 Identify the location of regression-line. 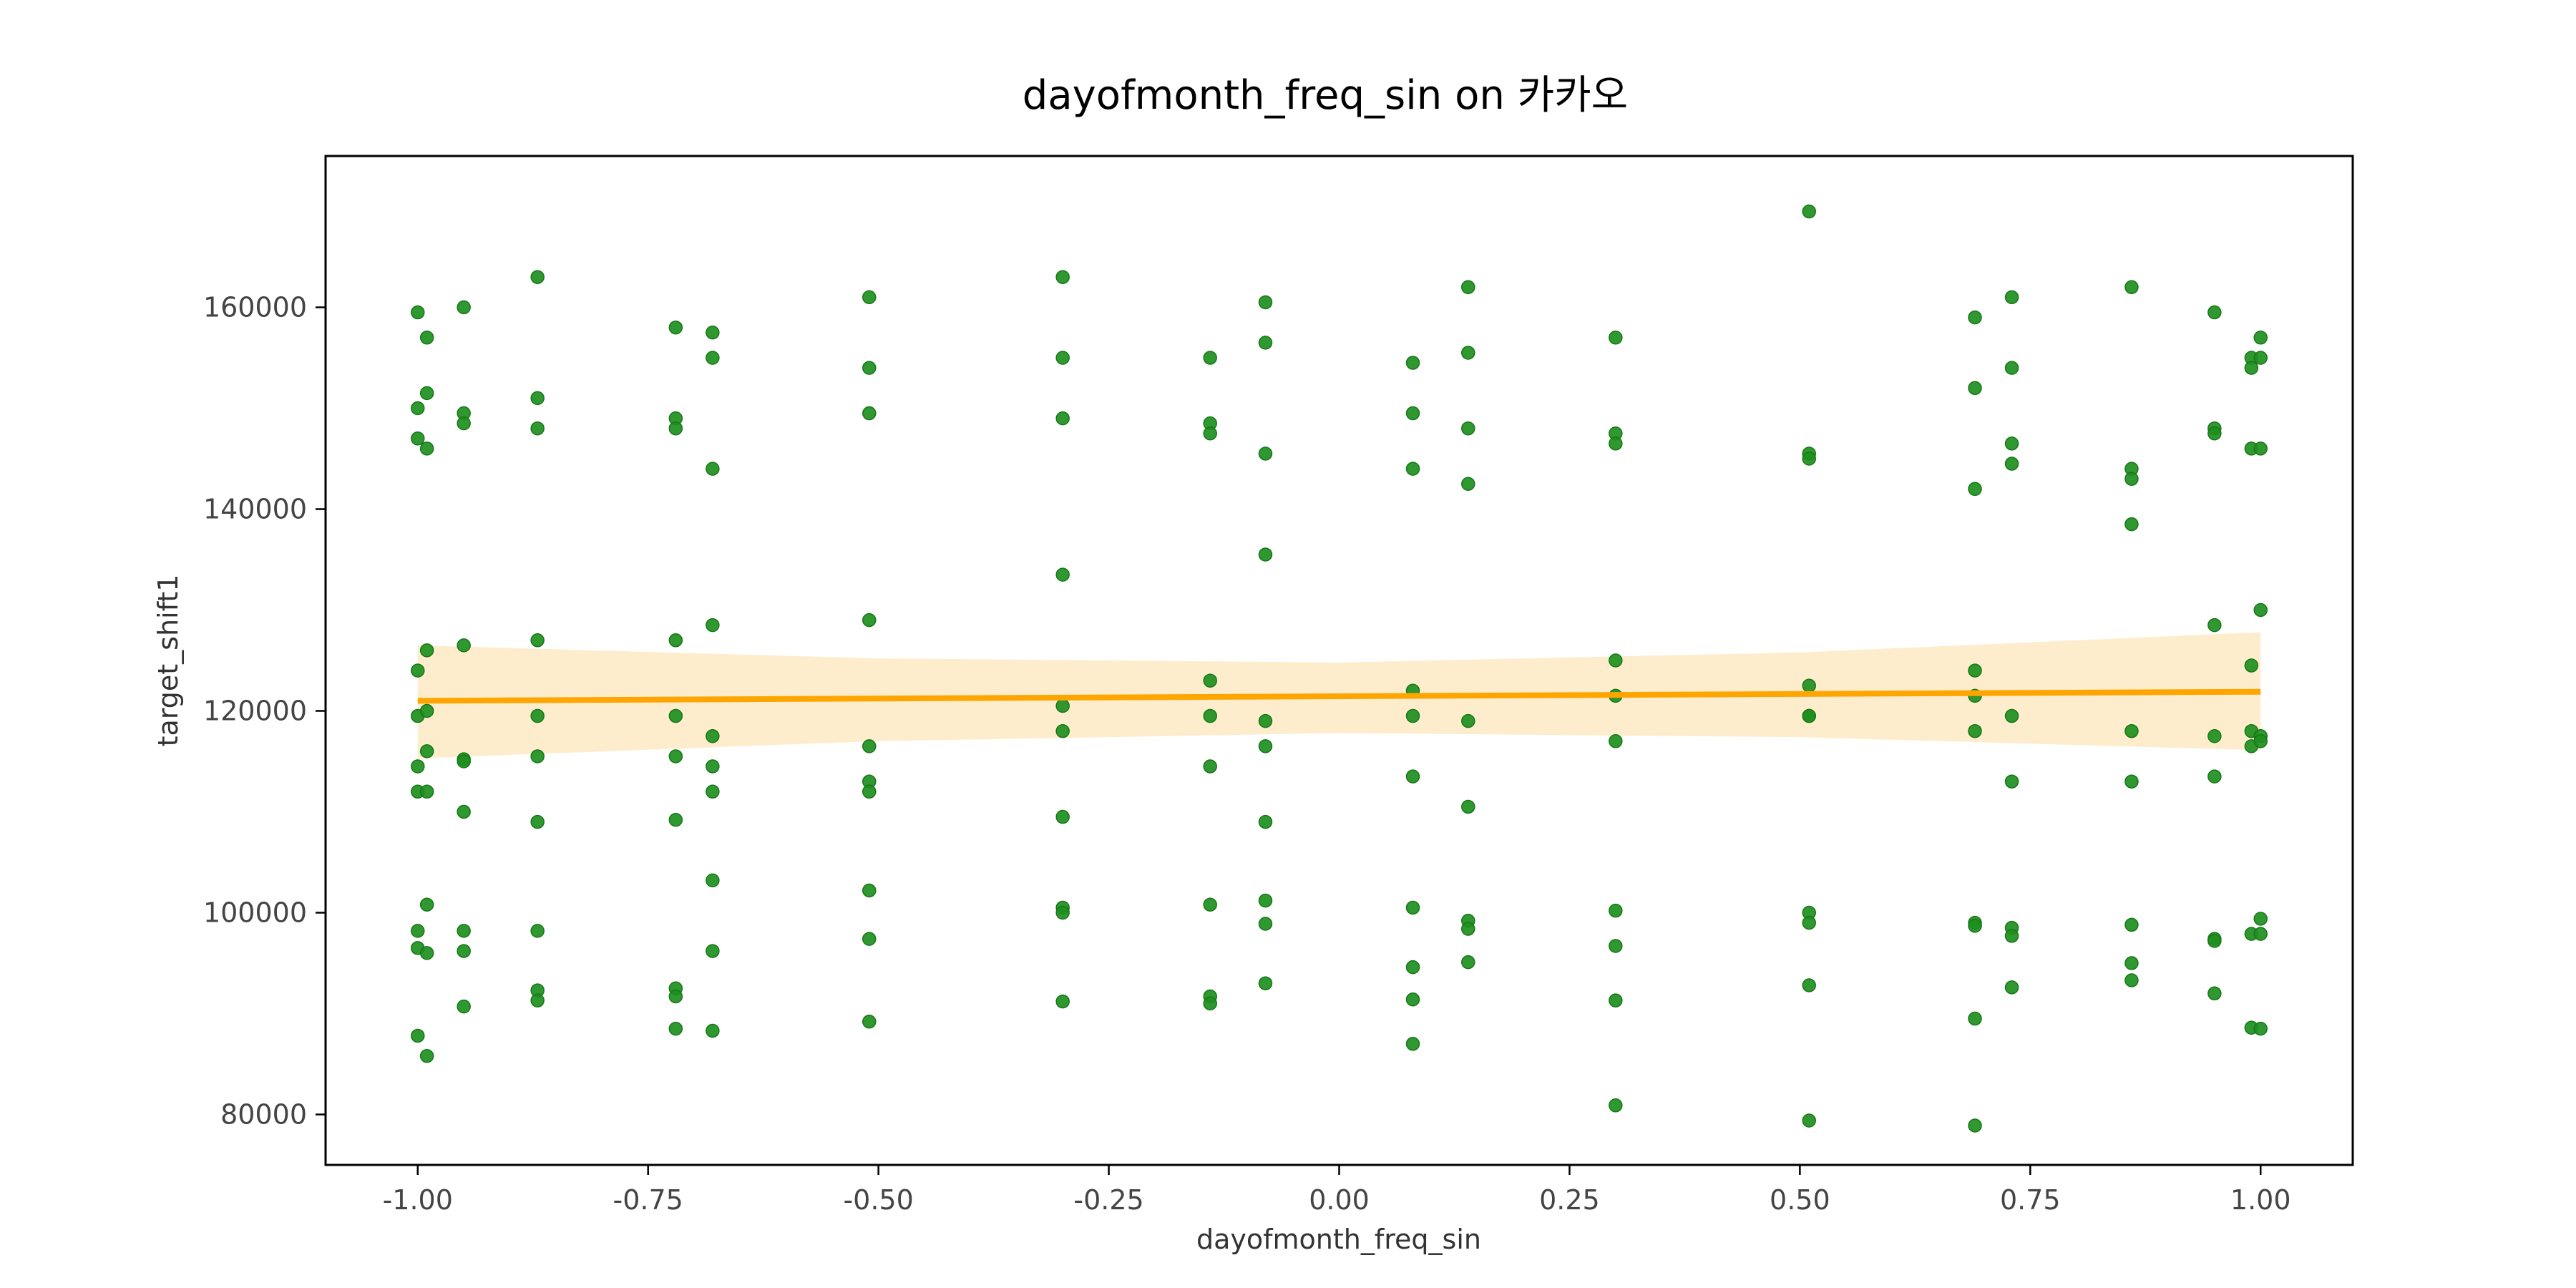
(1339, 696).